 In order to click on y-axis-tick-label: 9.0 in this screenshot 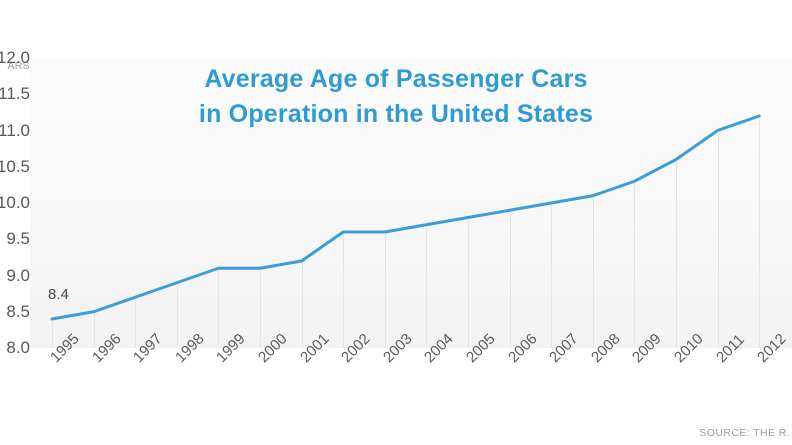, I will do `click(18, 275)`.